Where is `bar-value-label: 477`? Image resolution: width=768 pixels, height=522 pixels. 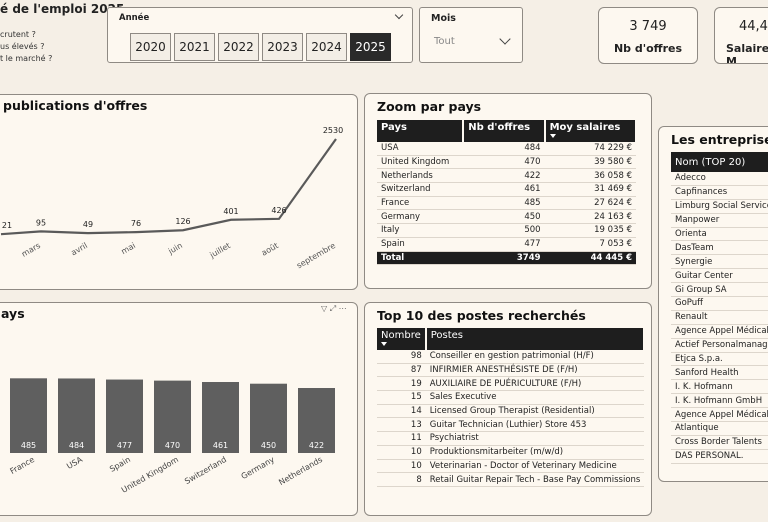 bar-value-label: 477 is located at coordinates (124, 445).